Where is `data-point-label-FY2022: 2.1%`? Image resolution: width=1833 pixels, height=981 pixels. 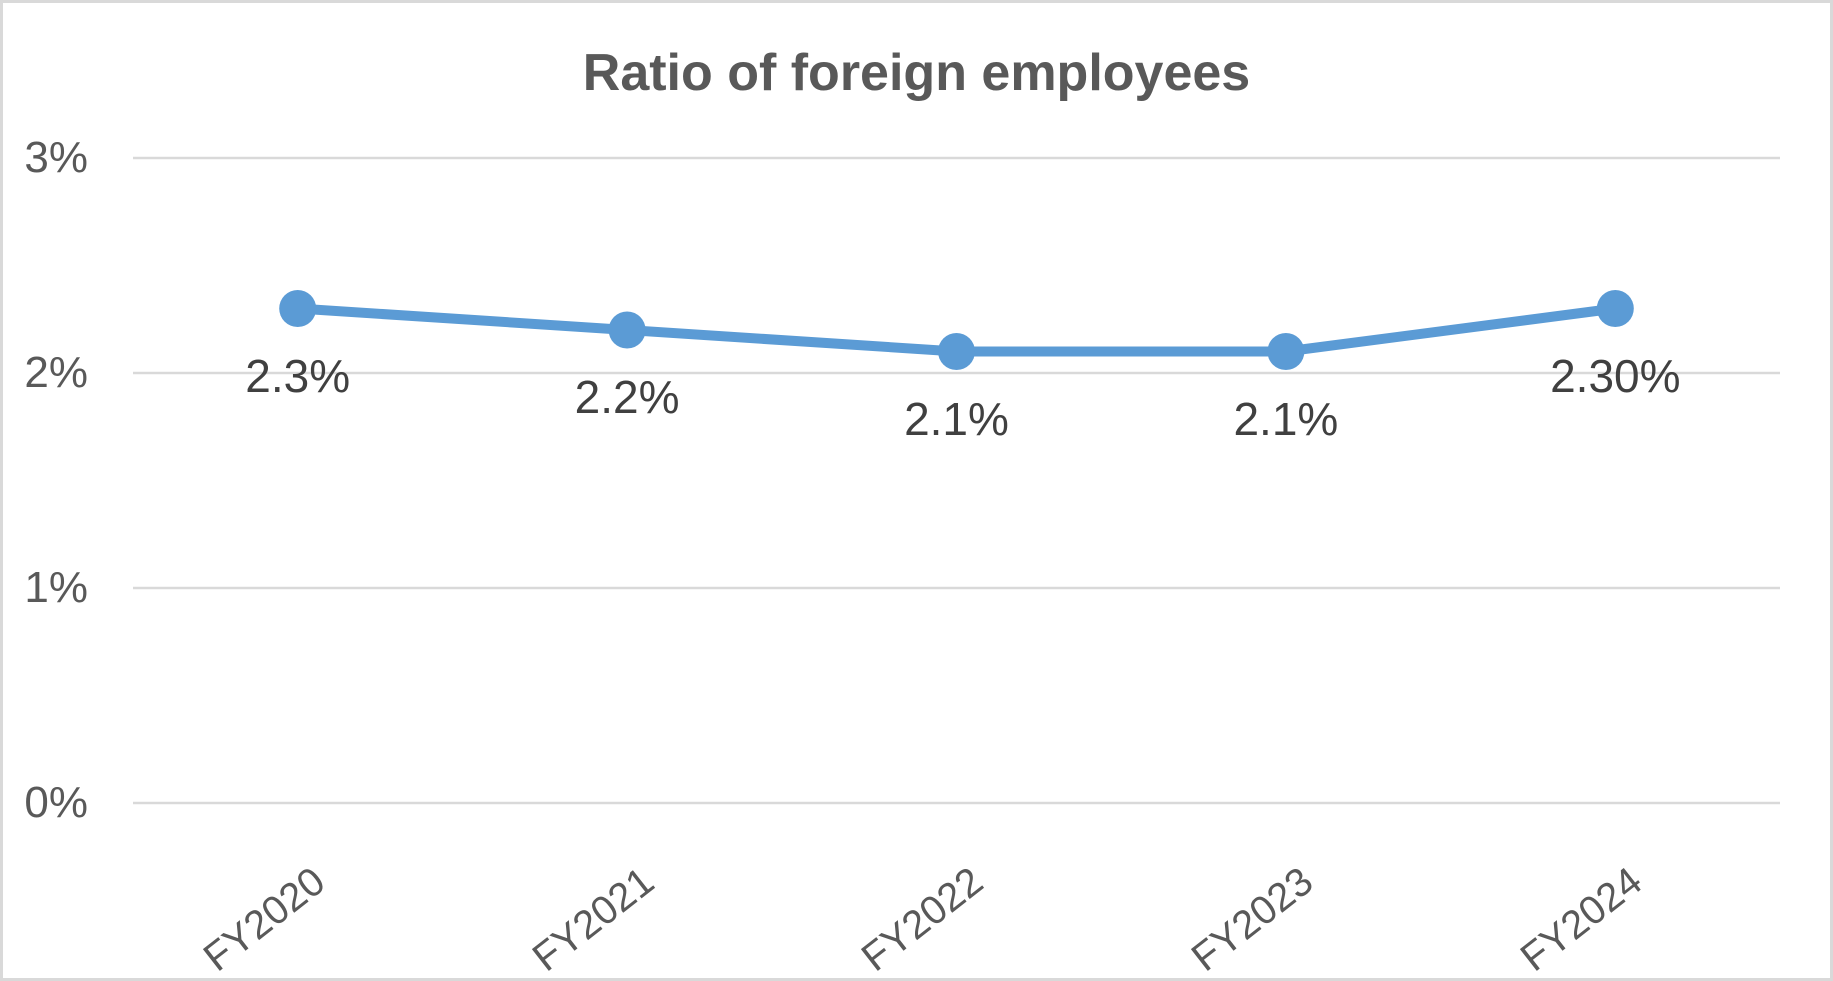 data-point-label-FY2022: 2.1% is located at coordinates (956, 418).